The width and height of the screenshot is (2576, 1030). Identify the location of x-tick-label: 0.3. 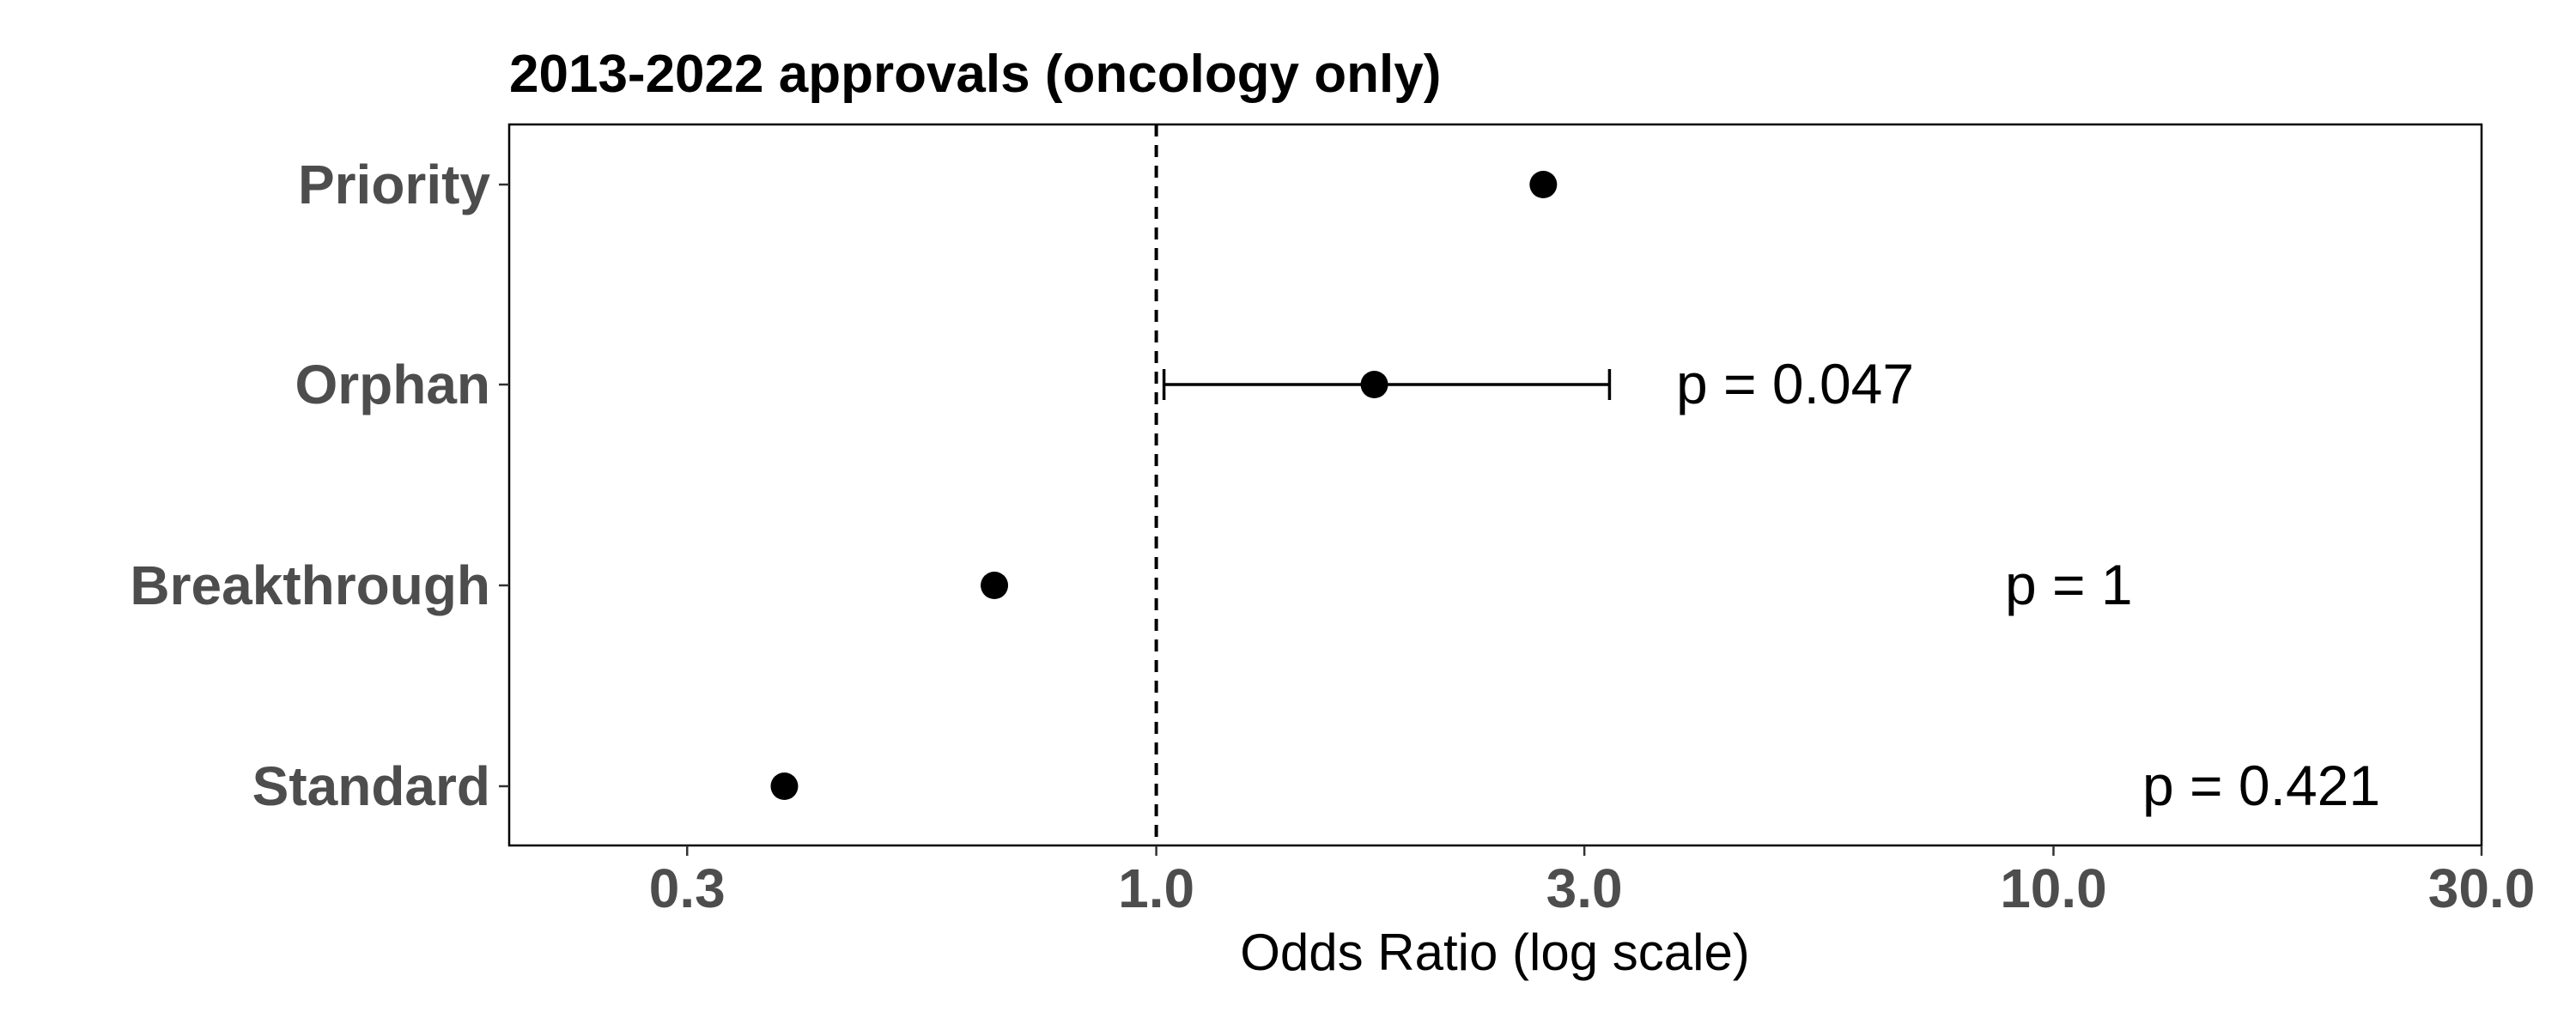
(687, 888).